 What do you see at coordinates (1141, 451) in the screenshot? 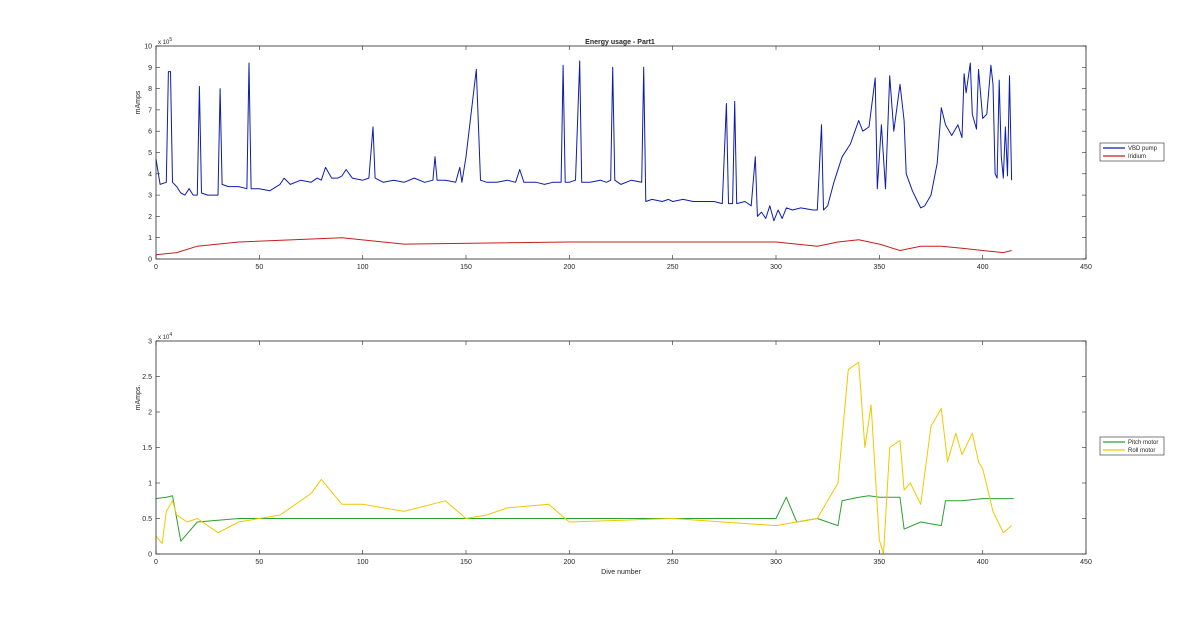
I see `legend-label: Roll motor` at bounding box center [1141, 451].